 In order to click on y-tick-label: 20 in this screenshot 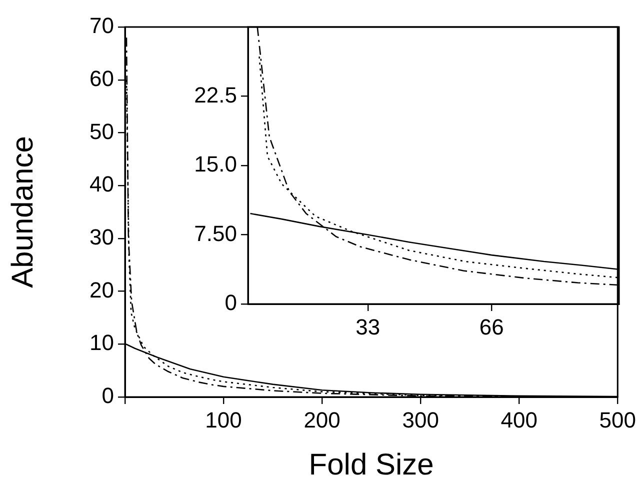, I will do `click(102, 289)`.